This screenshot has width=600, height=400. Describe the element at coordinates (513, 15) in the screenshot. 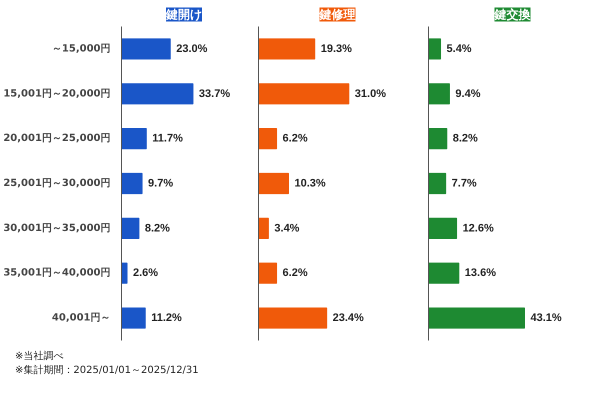

I see `chart-title: 鍵交換` at that location.